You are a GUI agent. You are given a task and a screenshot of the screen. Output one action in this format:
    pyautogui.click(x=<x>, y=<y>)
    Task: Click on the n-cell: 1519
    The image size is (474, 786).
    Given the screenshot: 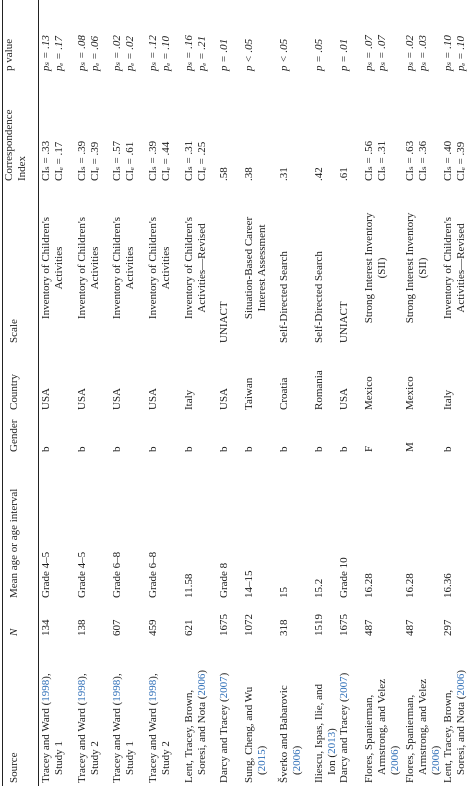 What is the action you would take?
    pyautogui.click(x=319, y=625)
    